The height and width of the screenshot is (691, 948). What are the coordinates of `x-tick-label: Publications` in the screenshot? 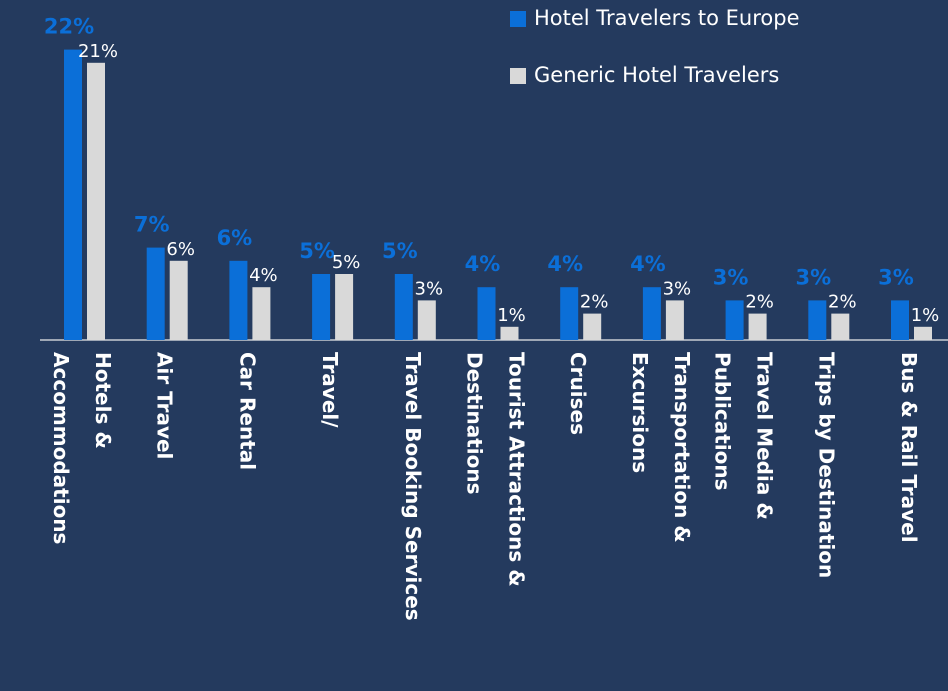 It's located at (723, 421).